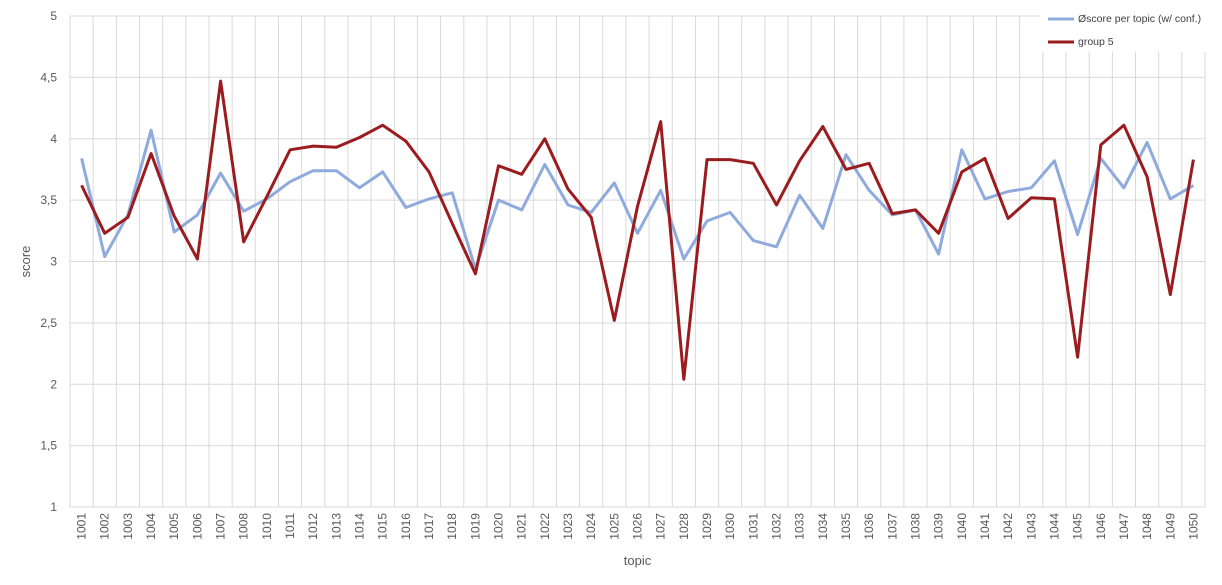 The image size is (1222, 585). I want to click on x-tick-label: 1041, so click(985, 526).